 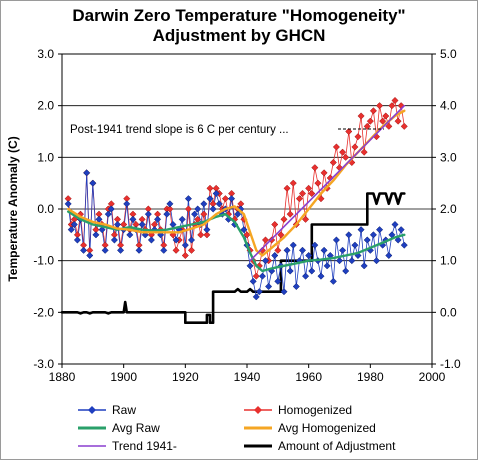 I want to click on y-right-tick-label: 1.0, so click(x=448, y=261).